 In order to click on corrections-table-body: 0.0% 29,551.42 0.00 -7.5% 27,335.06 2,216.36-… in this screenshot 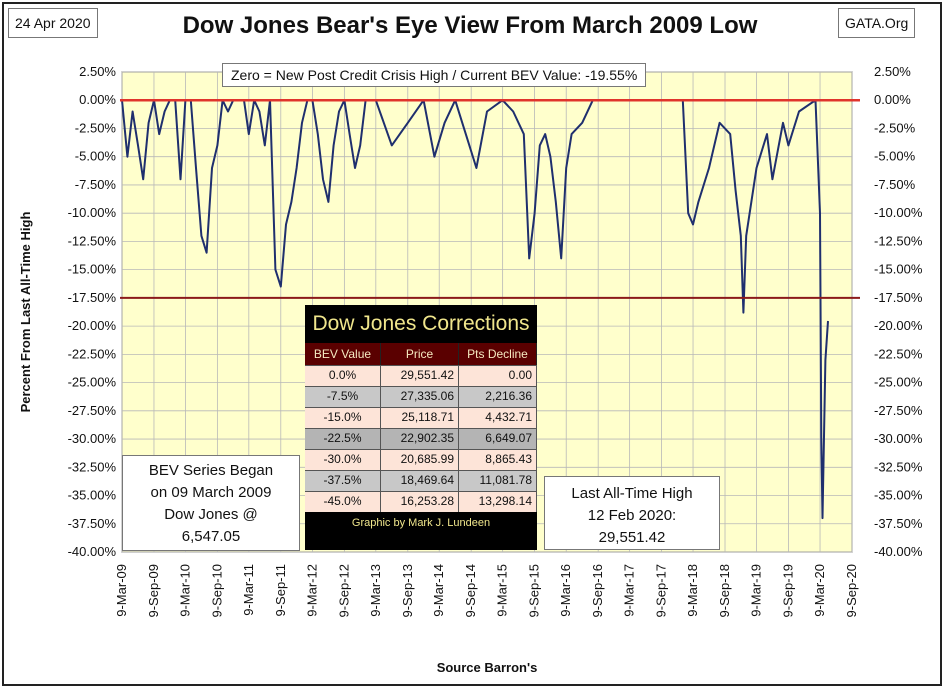, I will do `click(421, 438)`.